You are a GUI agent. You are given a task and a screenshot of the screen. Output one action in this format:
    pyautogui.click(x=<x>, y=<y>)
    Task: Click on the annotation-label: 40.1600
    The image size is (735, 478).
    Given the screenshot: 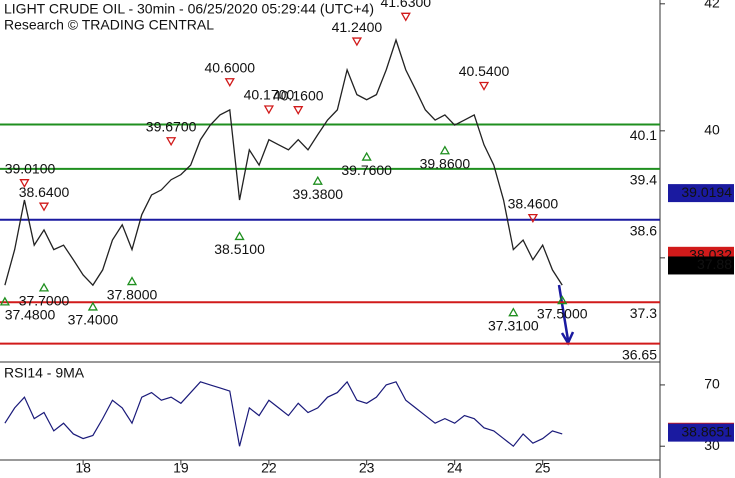 What is the action you would take?
    pyautogui.click(x=298, y=95)
    